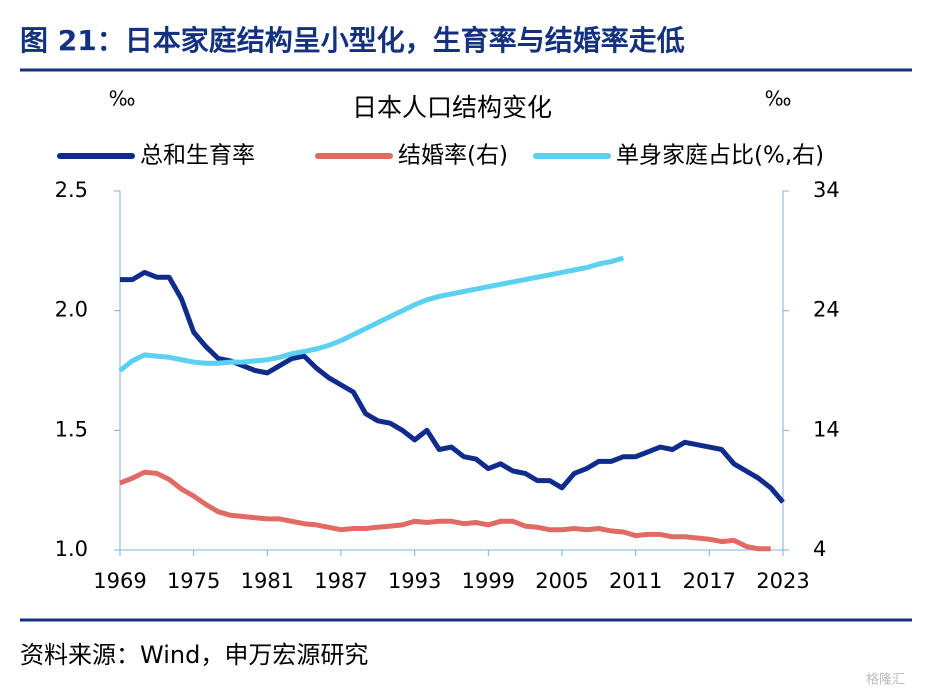 Image resolution: width=937 pixels, height=695 pixels. I want to click on x-tick-label: 1987, so click(340, 581).